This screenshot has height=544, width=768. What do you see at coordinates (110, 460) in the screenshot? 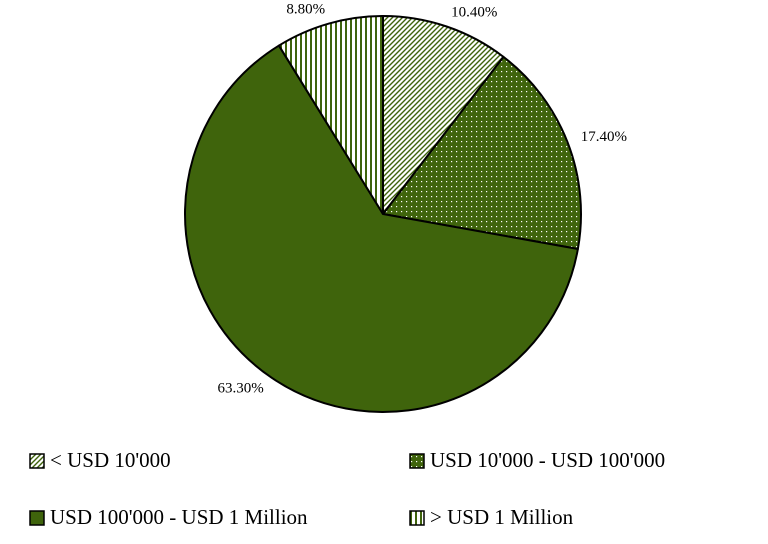
I see `legend-label: < USD 10'000` at bounding box center [110, 460].